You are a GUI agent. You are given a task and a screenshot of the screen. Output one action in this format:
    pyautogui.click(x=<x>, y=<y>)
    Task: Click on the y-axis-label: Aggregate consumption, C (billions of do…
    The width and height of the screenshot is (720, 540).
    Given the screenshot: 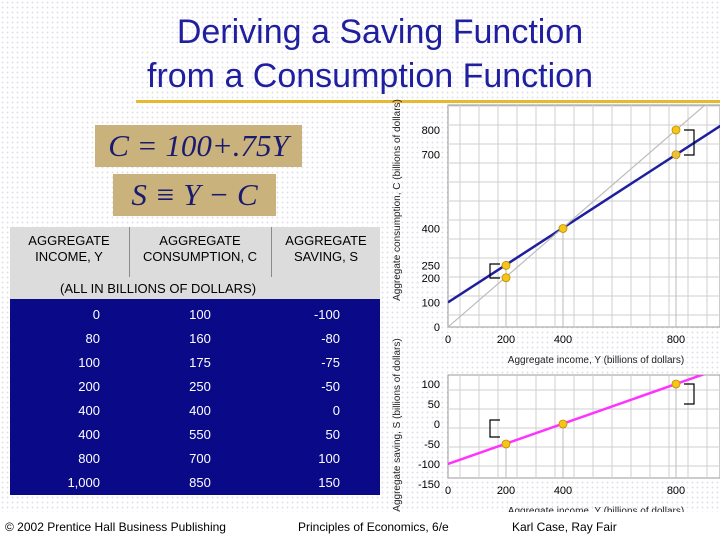 What is the action you would take?
    pyautogui.click(x=397, y=200)
    